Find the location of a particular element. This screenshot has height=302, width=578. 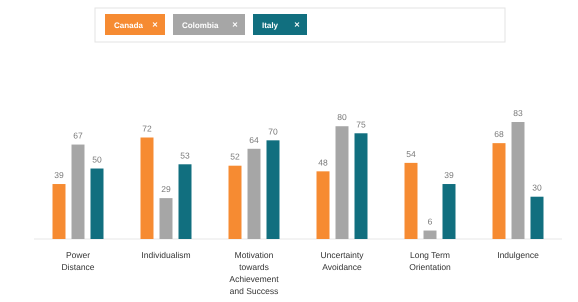

data-label: 54 is located at coordinates (411, 153).